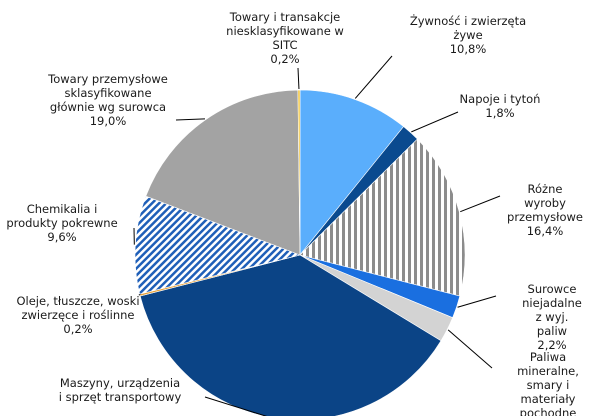  I want to click on value-label: 10,8%, so click(468, 49).